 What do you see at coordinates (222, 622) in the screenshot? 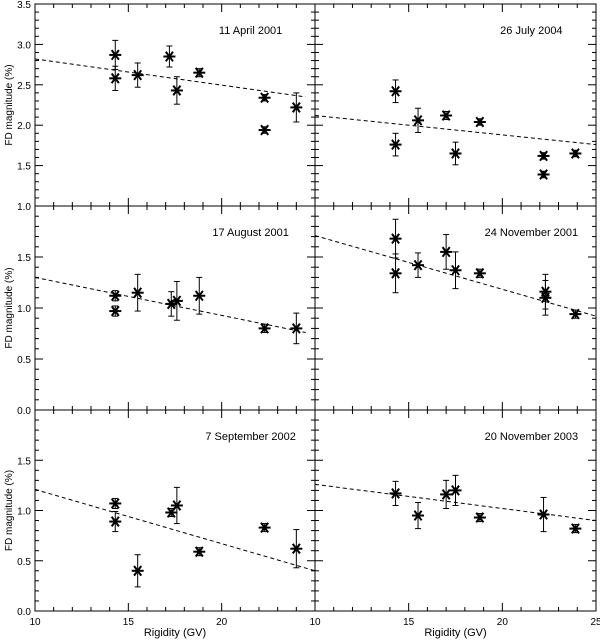
I see `x-tick-label: 20` at bounding box center [222, 622].